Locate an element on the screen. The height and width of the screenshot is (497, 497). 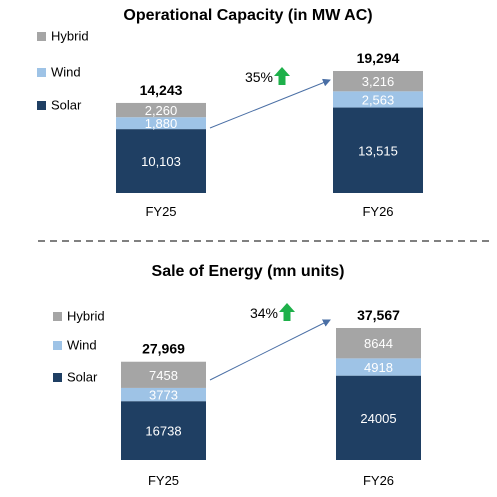
chart2-category-label-fy25: FY25 is located at coordinates (163, 480).